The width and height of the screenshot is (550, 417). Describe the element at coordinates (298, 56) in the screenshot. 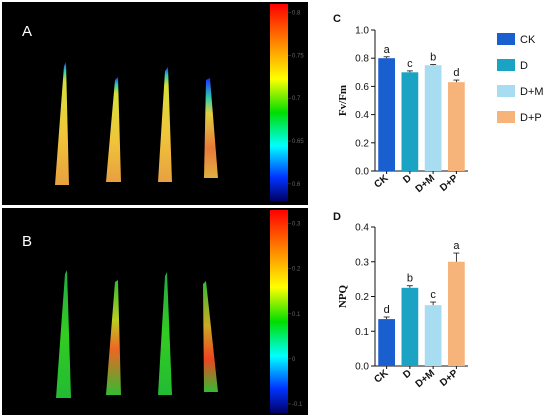

I see `colorbar-tick-label: 0.75` at that location.